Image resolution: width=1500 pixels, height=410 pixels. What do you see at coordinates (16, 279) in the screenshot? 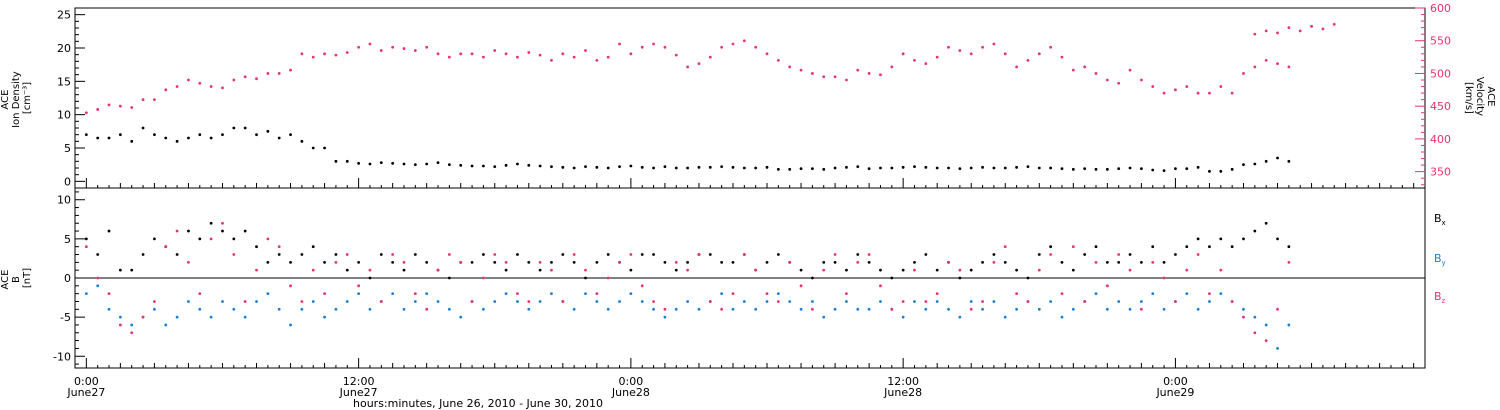
I see `field-axis-label-line-2: B` at bounding box center [16, 279].